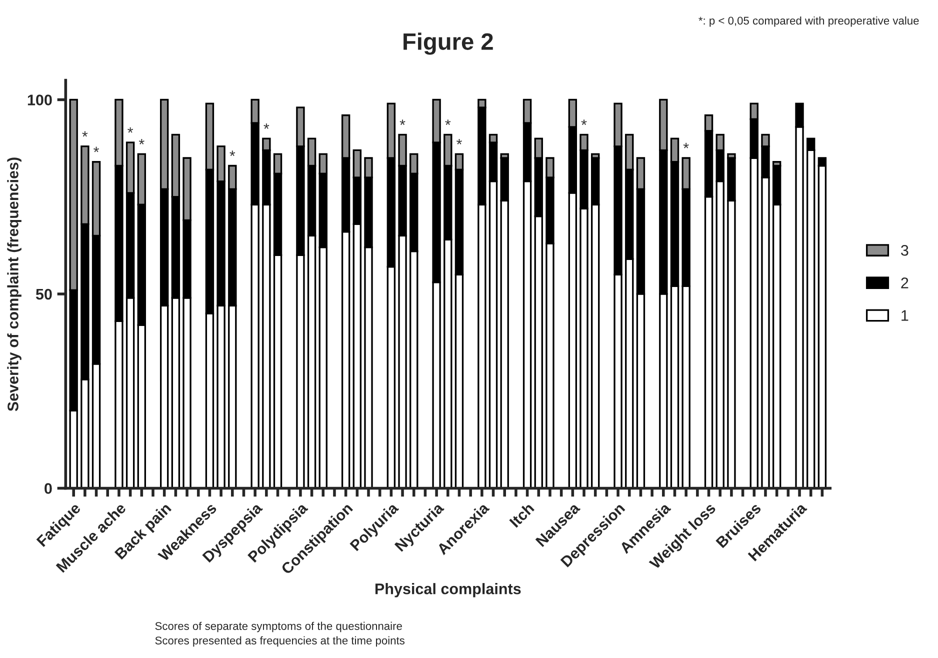 This screenshot has width=938, height=658. I want to click on legend-label: 3, so click(904, 250).